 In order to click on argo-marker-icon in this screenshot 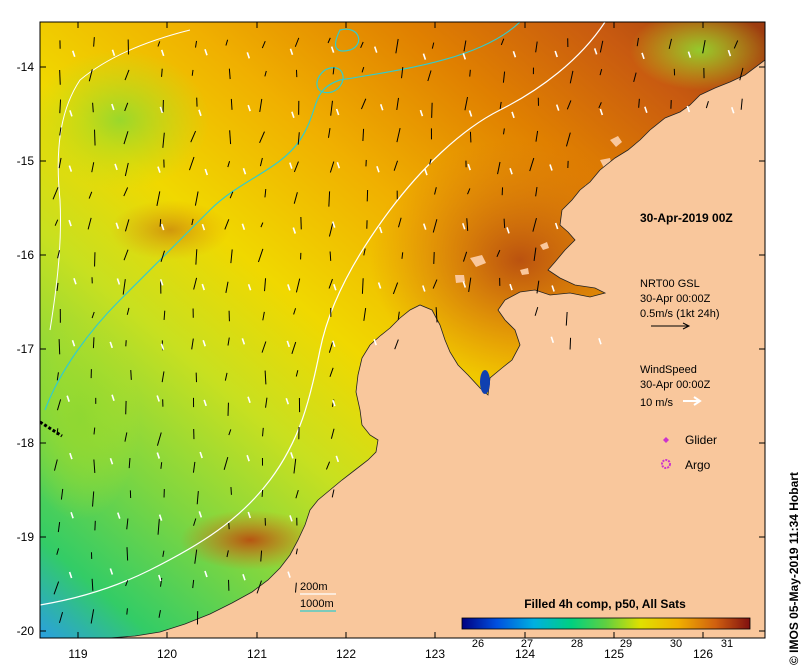, I will do `click(666, 464)`.